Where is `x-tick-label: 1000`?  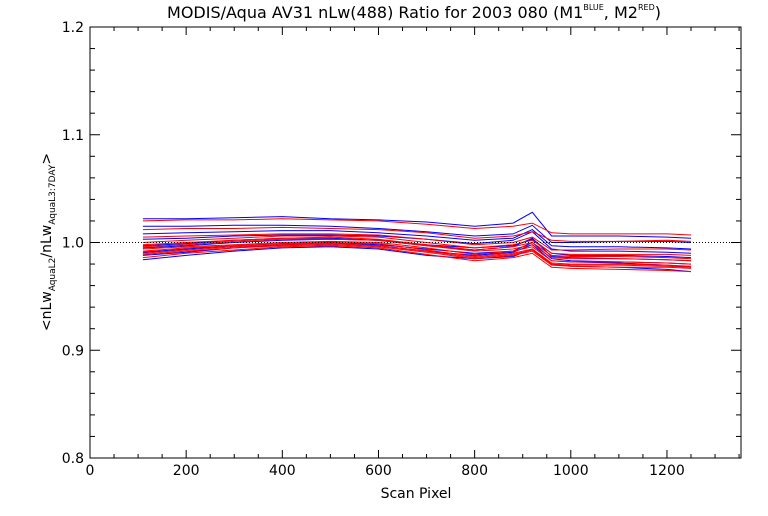
x-tick-label: 1000 is located at coordinates (571, 471).